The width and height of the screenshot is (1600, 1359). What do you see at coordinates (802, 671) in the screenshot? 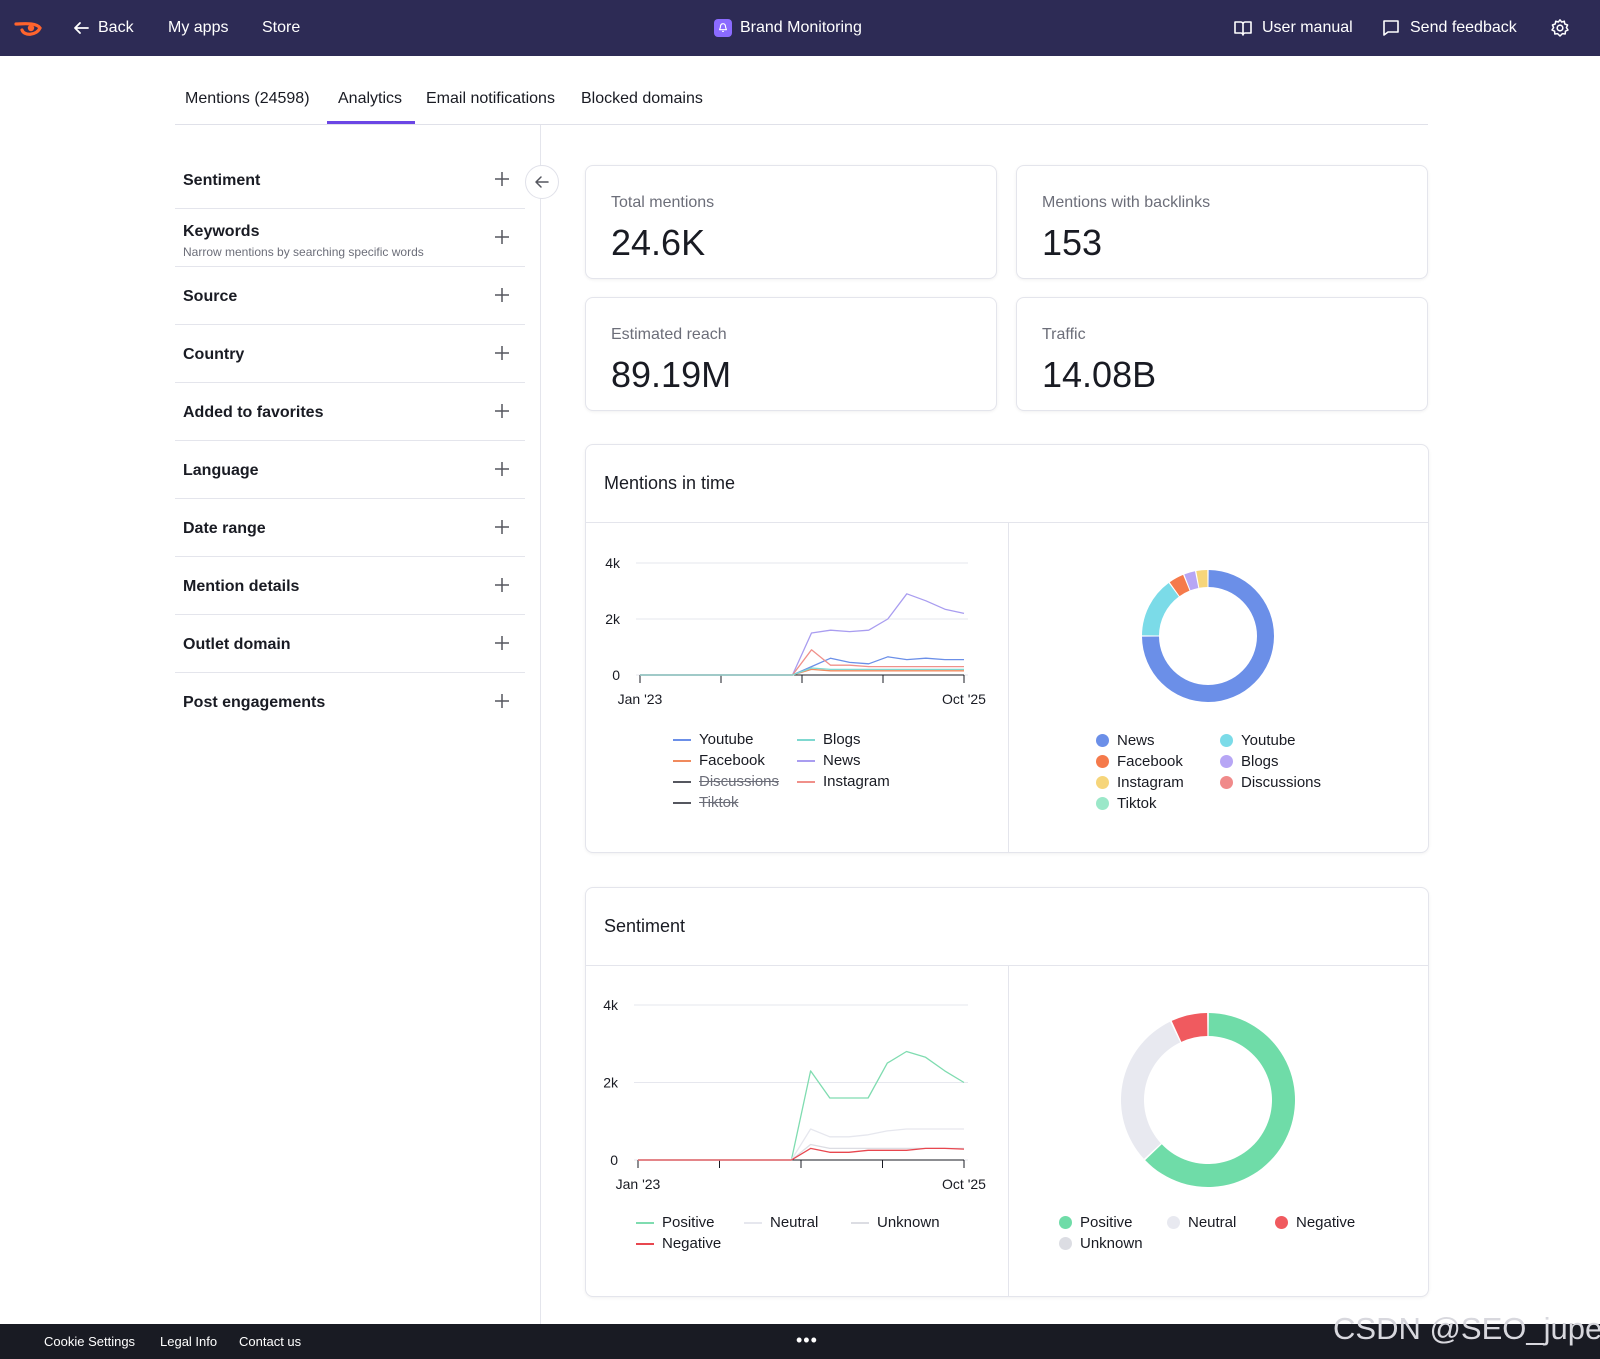
I see `series-line-blogs` at bounding box center [802, 671].